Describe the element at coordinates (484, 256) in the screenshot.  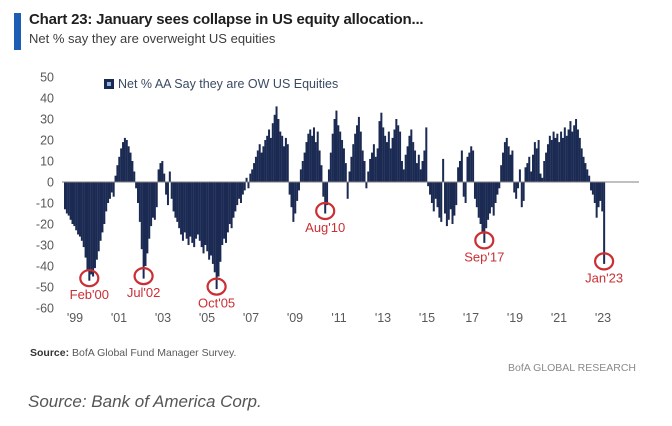
I see `annotation-label: Sep'17` at that location.